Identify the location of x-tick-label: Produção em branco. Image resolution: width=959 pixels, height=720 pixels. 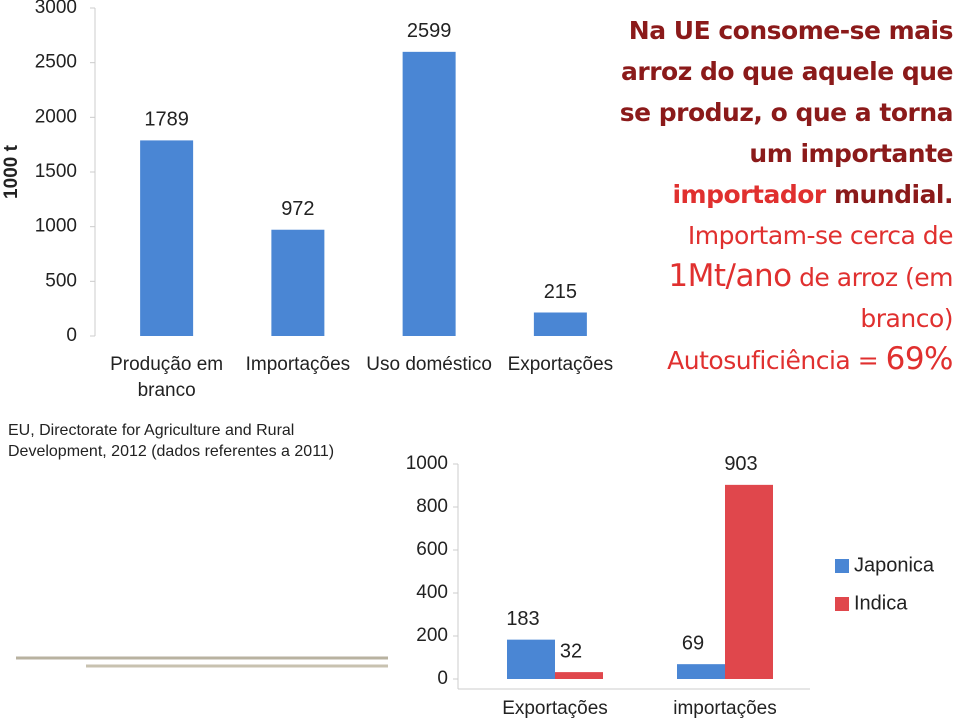
(167, 377).